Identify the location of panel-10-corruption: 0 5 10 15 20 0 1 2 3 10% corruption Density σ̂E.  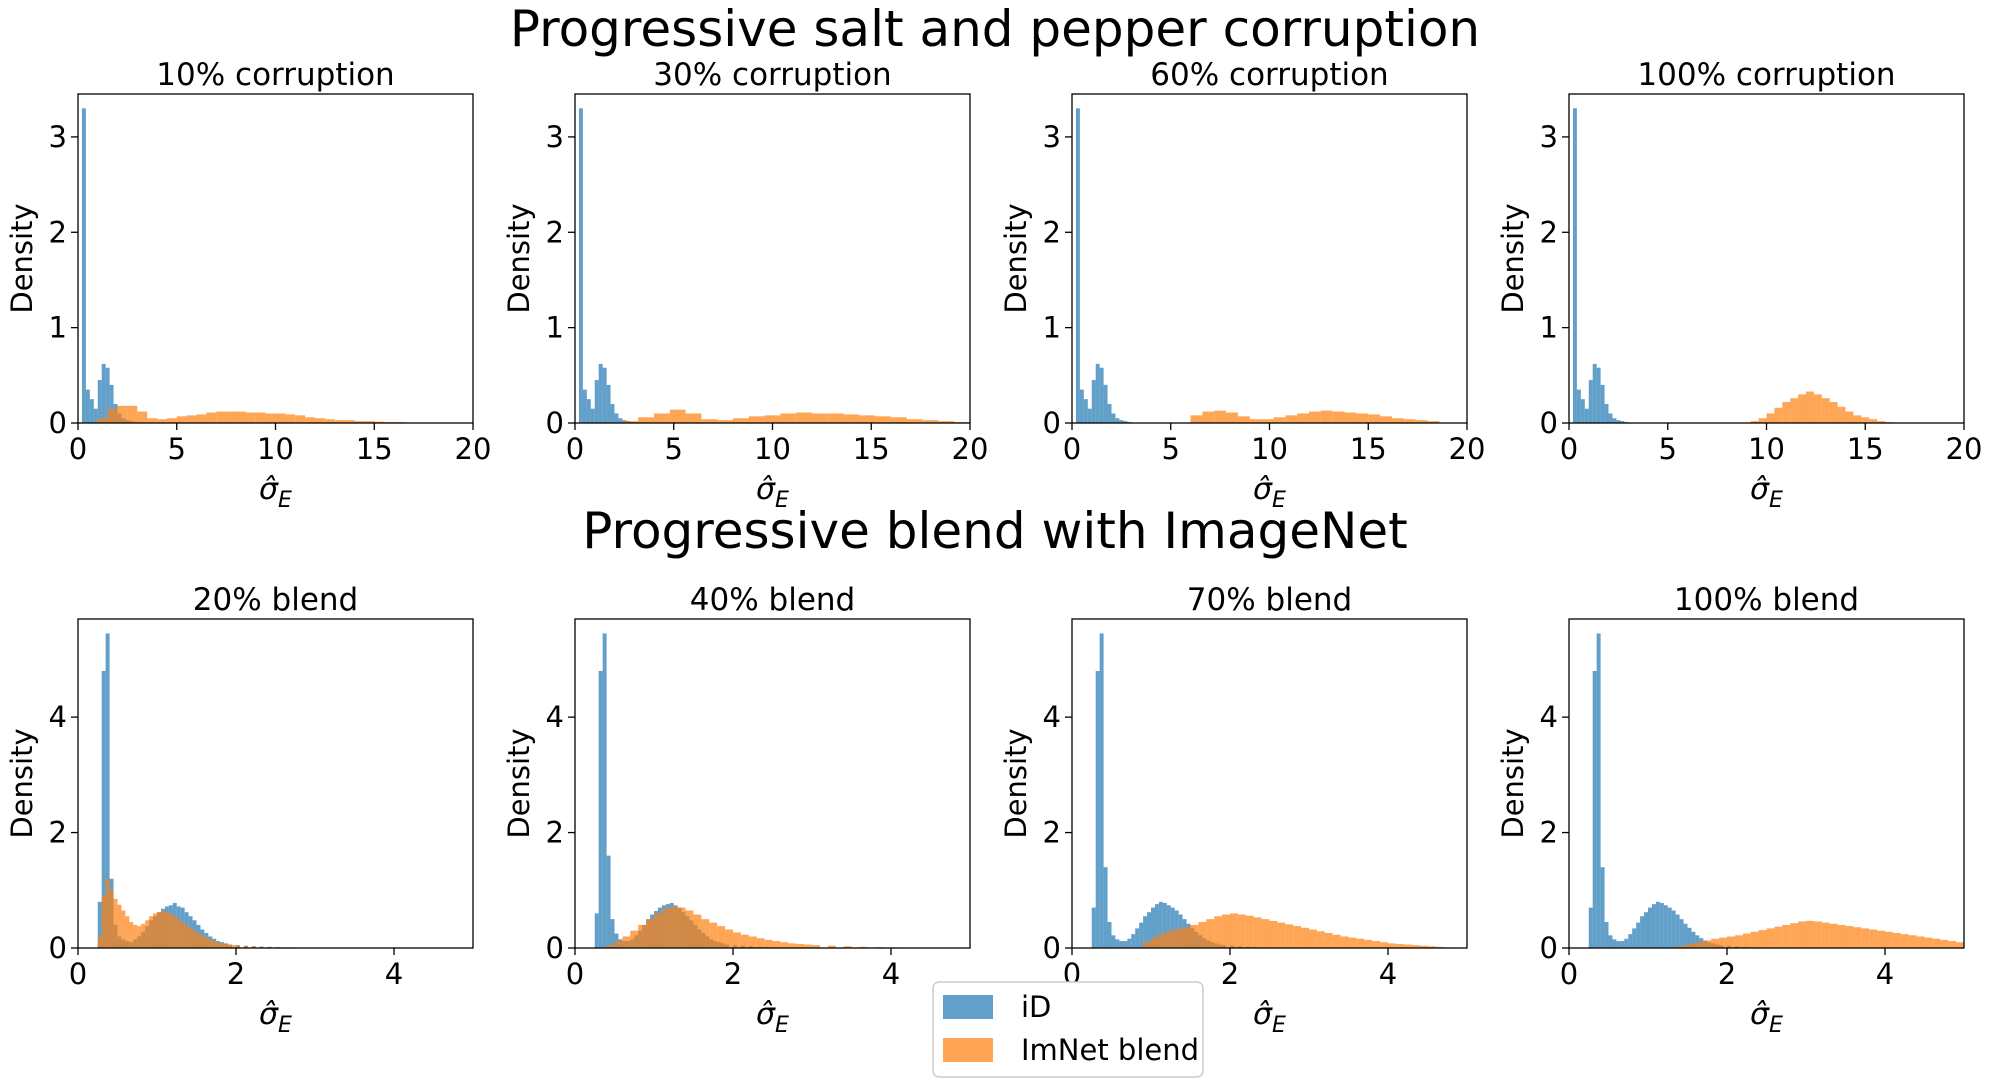
(248, 285).